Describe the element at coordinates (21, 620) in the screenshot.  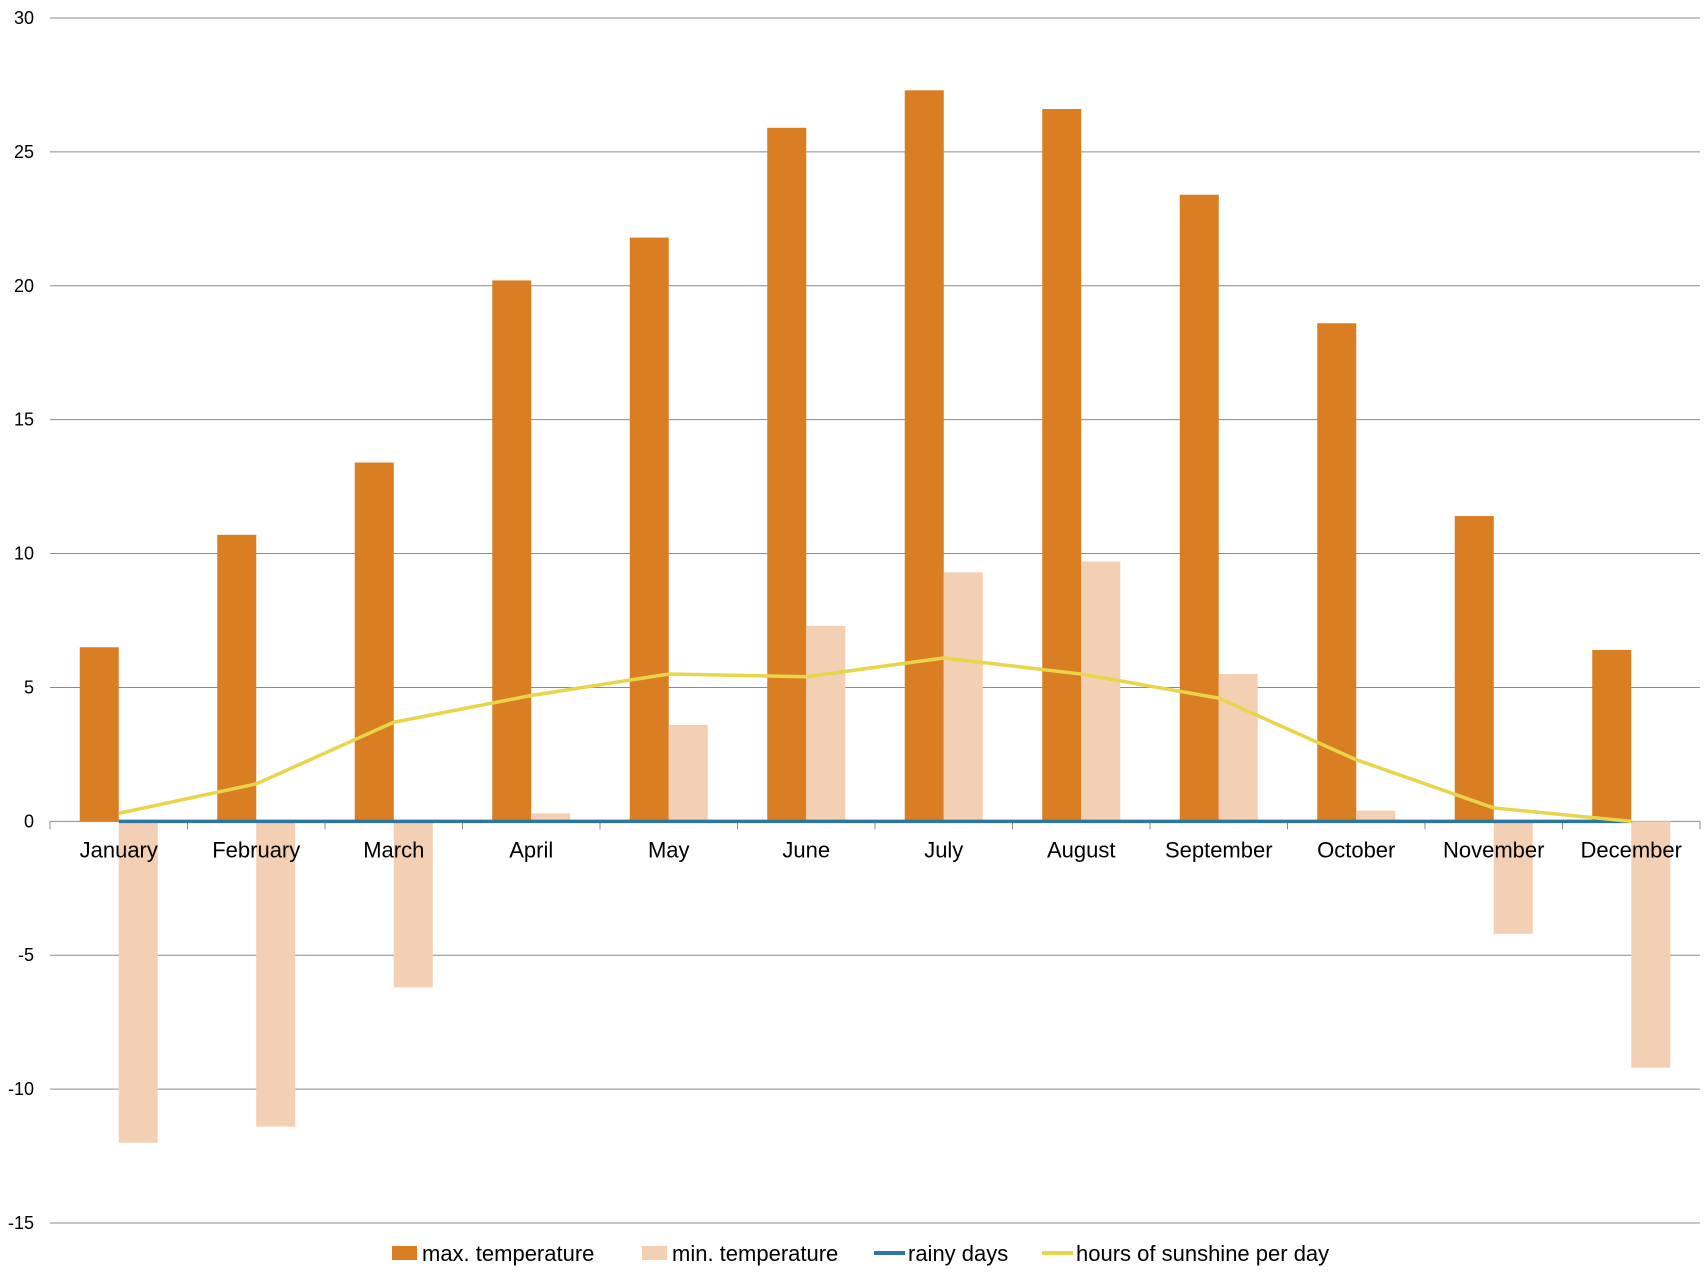
I see `y-axis-tick-labels: -15 -10 -5 0 5 10 15 20 25 30` at that location.